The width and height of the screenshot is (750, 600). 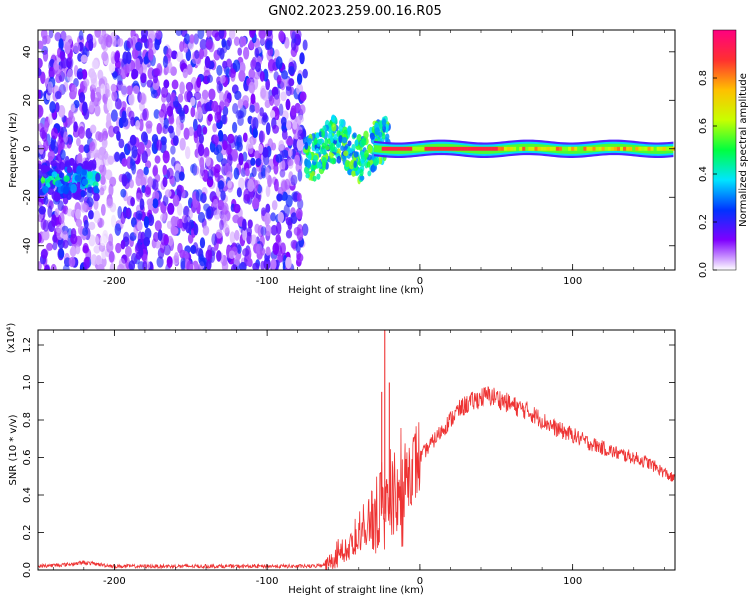 What do you see at coordinates (703, 174) in the screenshot?
I see `colorbar-tick-label: 0.4` at bounding box center [703, 174].